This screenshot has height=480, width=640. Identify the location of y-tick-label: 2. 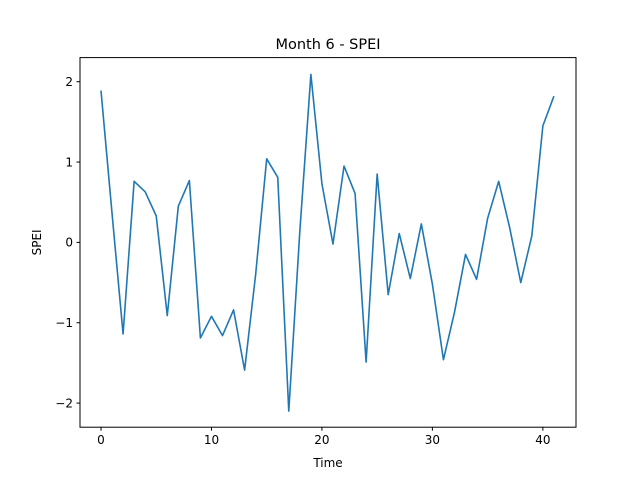
(69, 82).